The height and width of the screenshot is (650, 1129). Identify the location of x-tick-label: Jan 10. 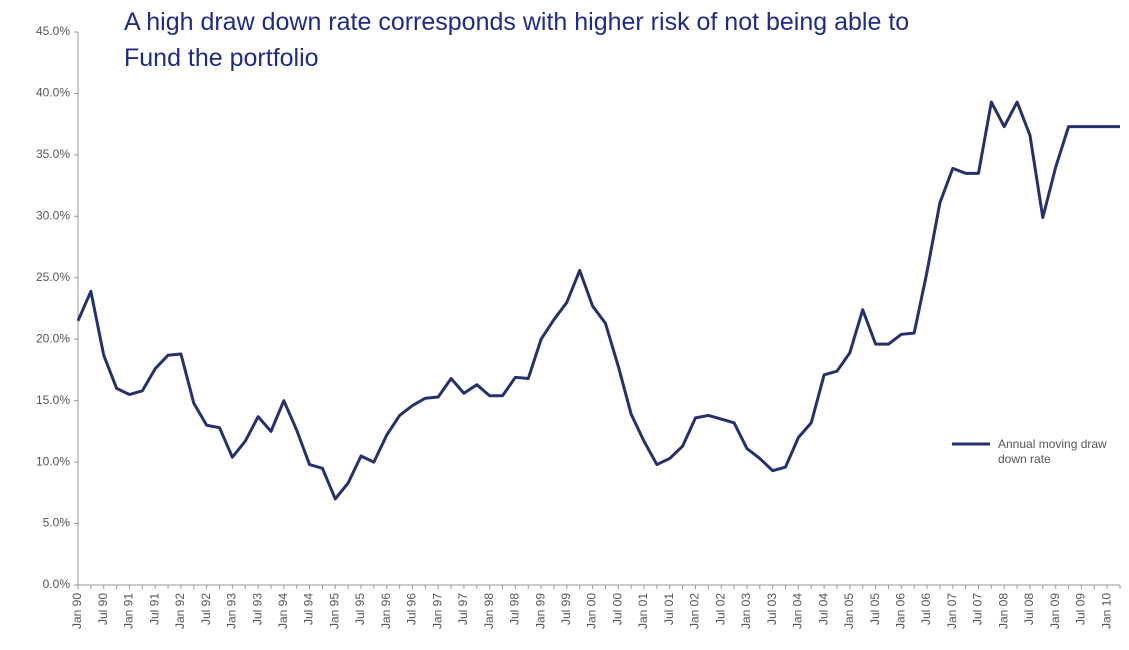
(1106, 611).